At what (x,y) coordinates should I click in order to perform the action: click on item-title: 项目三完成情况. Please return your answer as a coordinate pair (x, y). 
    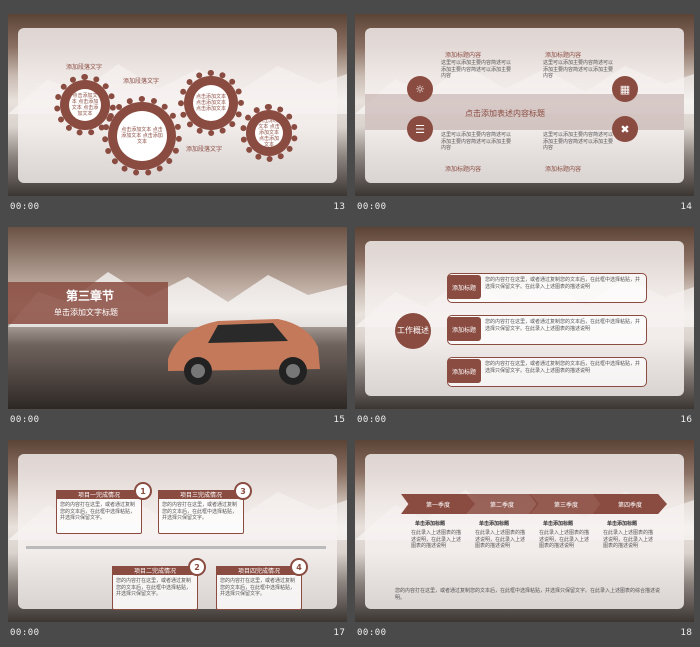
    Looking at the image, I should click on (201, 494).